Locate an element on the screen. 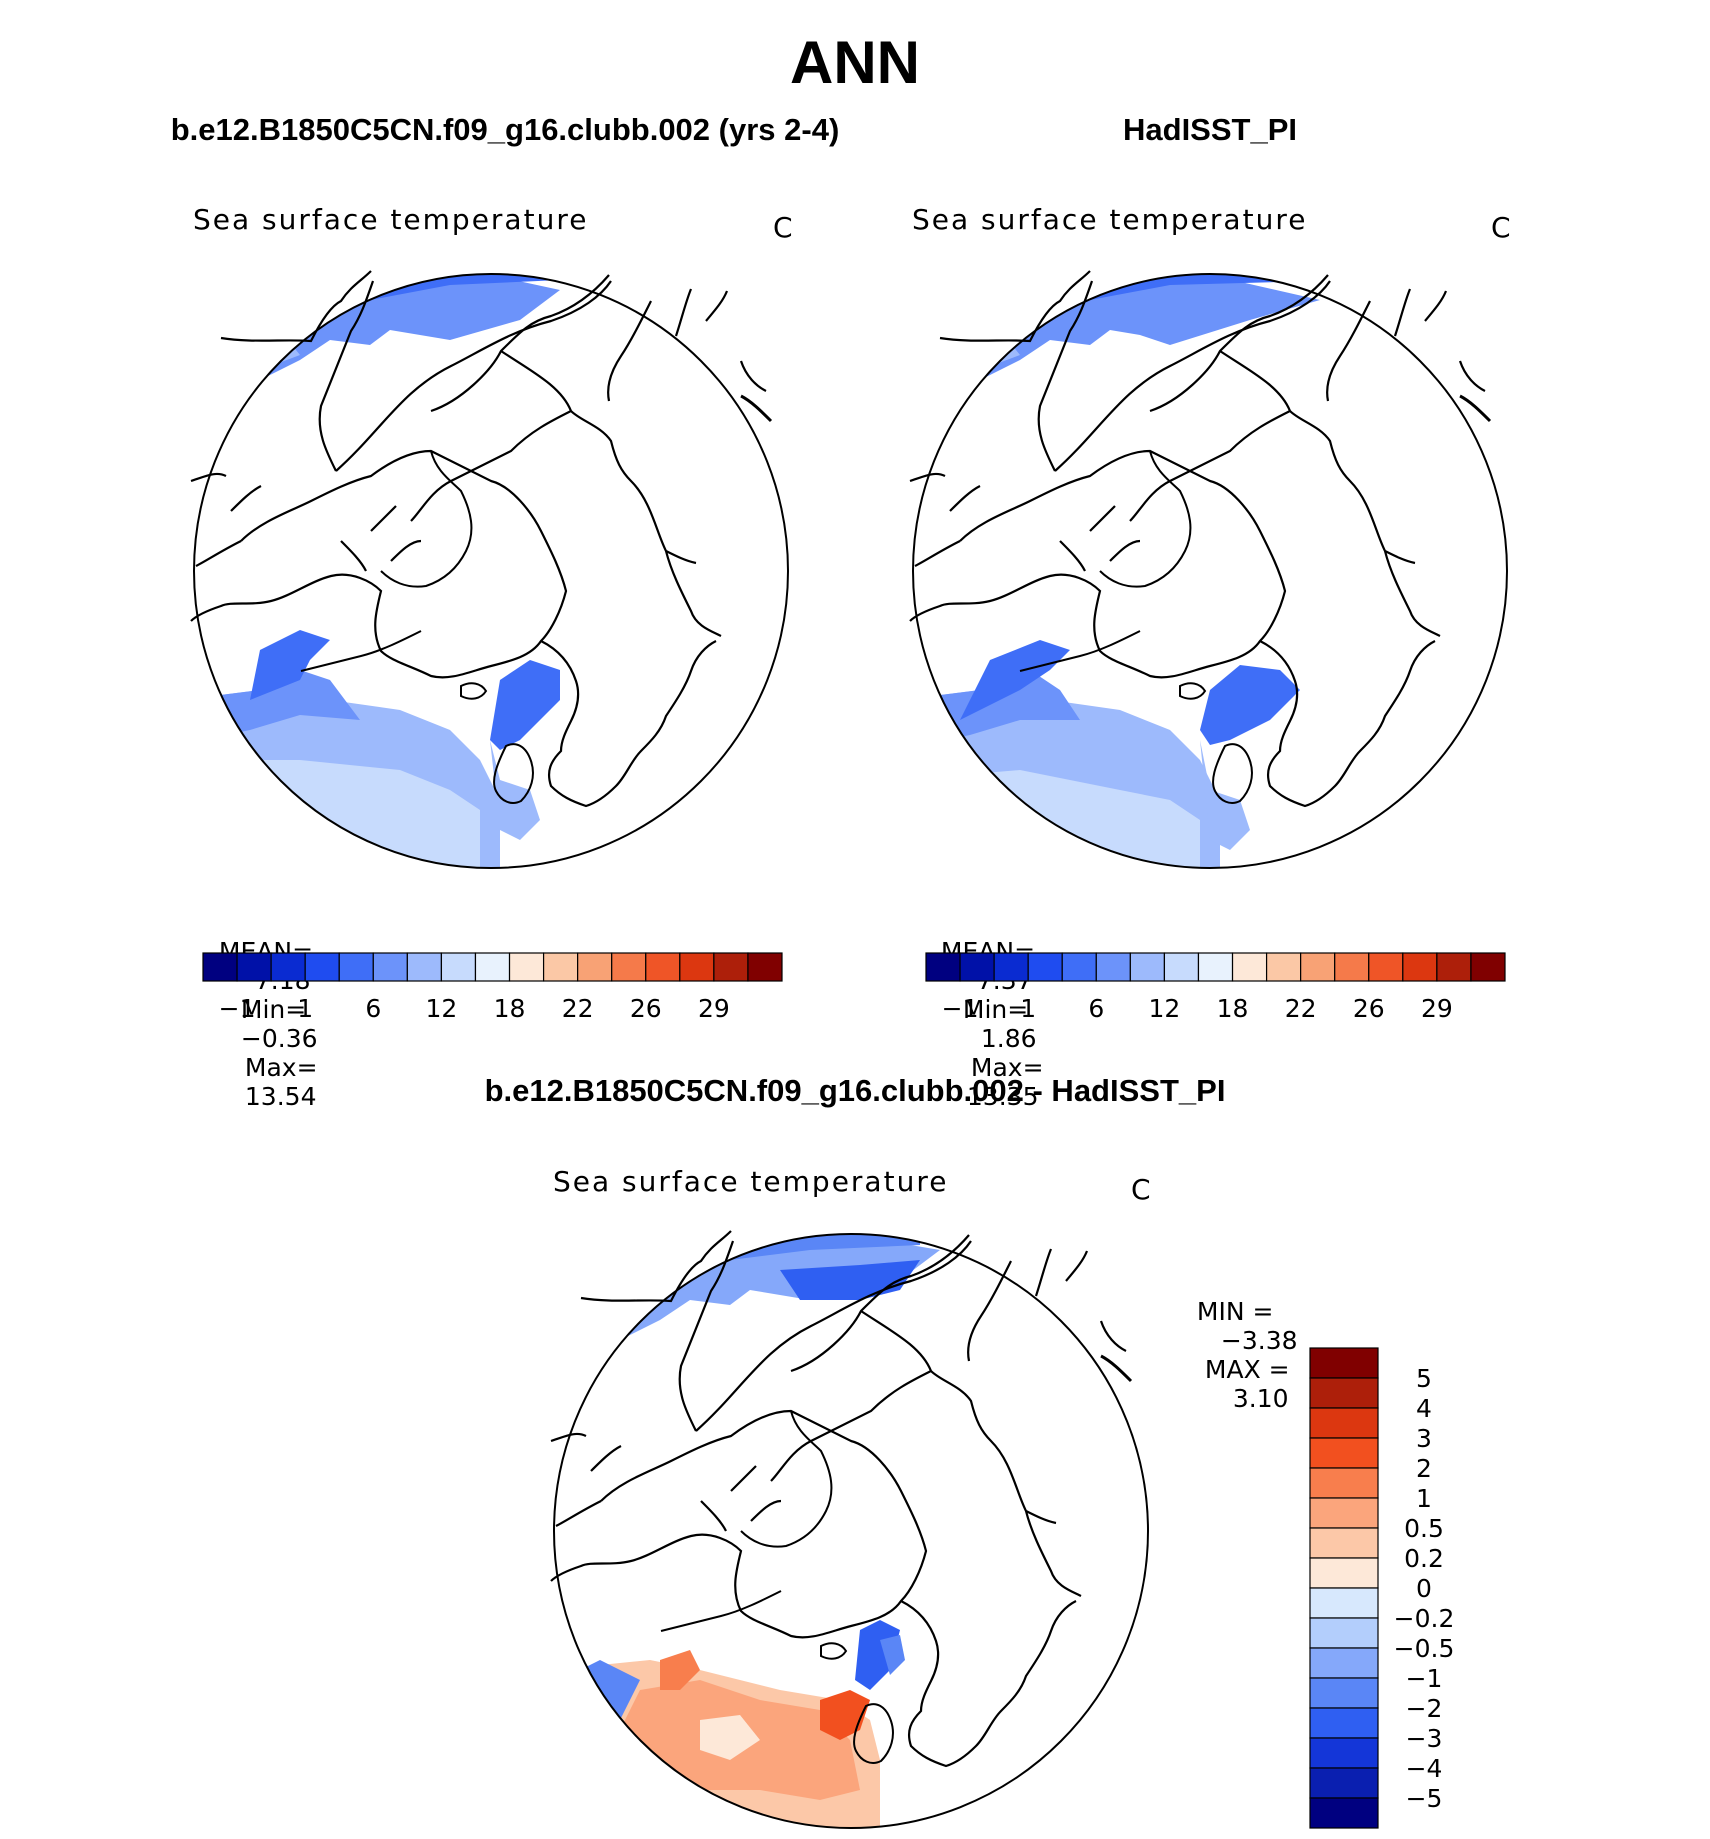 The width and height of the screenshot is (1710, 1839). left-colorbar-tick: 26 is located at coordinates (646, 1008).